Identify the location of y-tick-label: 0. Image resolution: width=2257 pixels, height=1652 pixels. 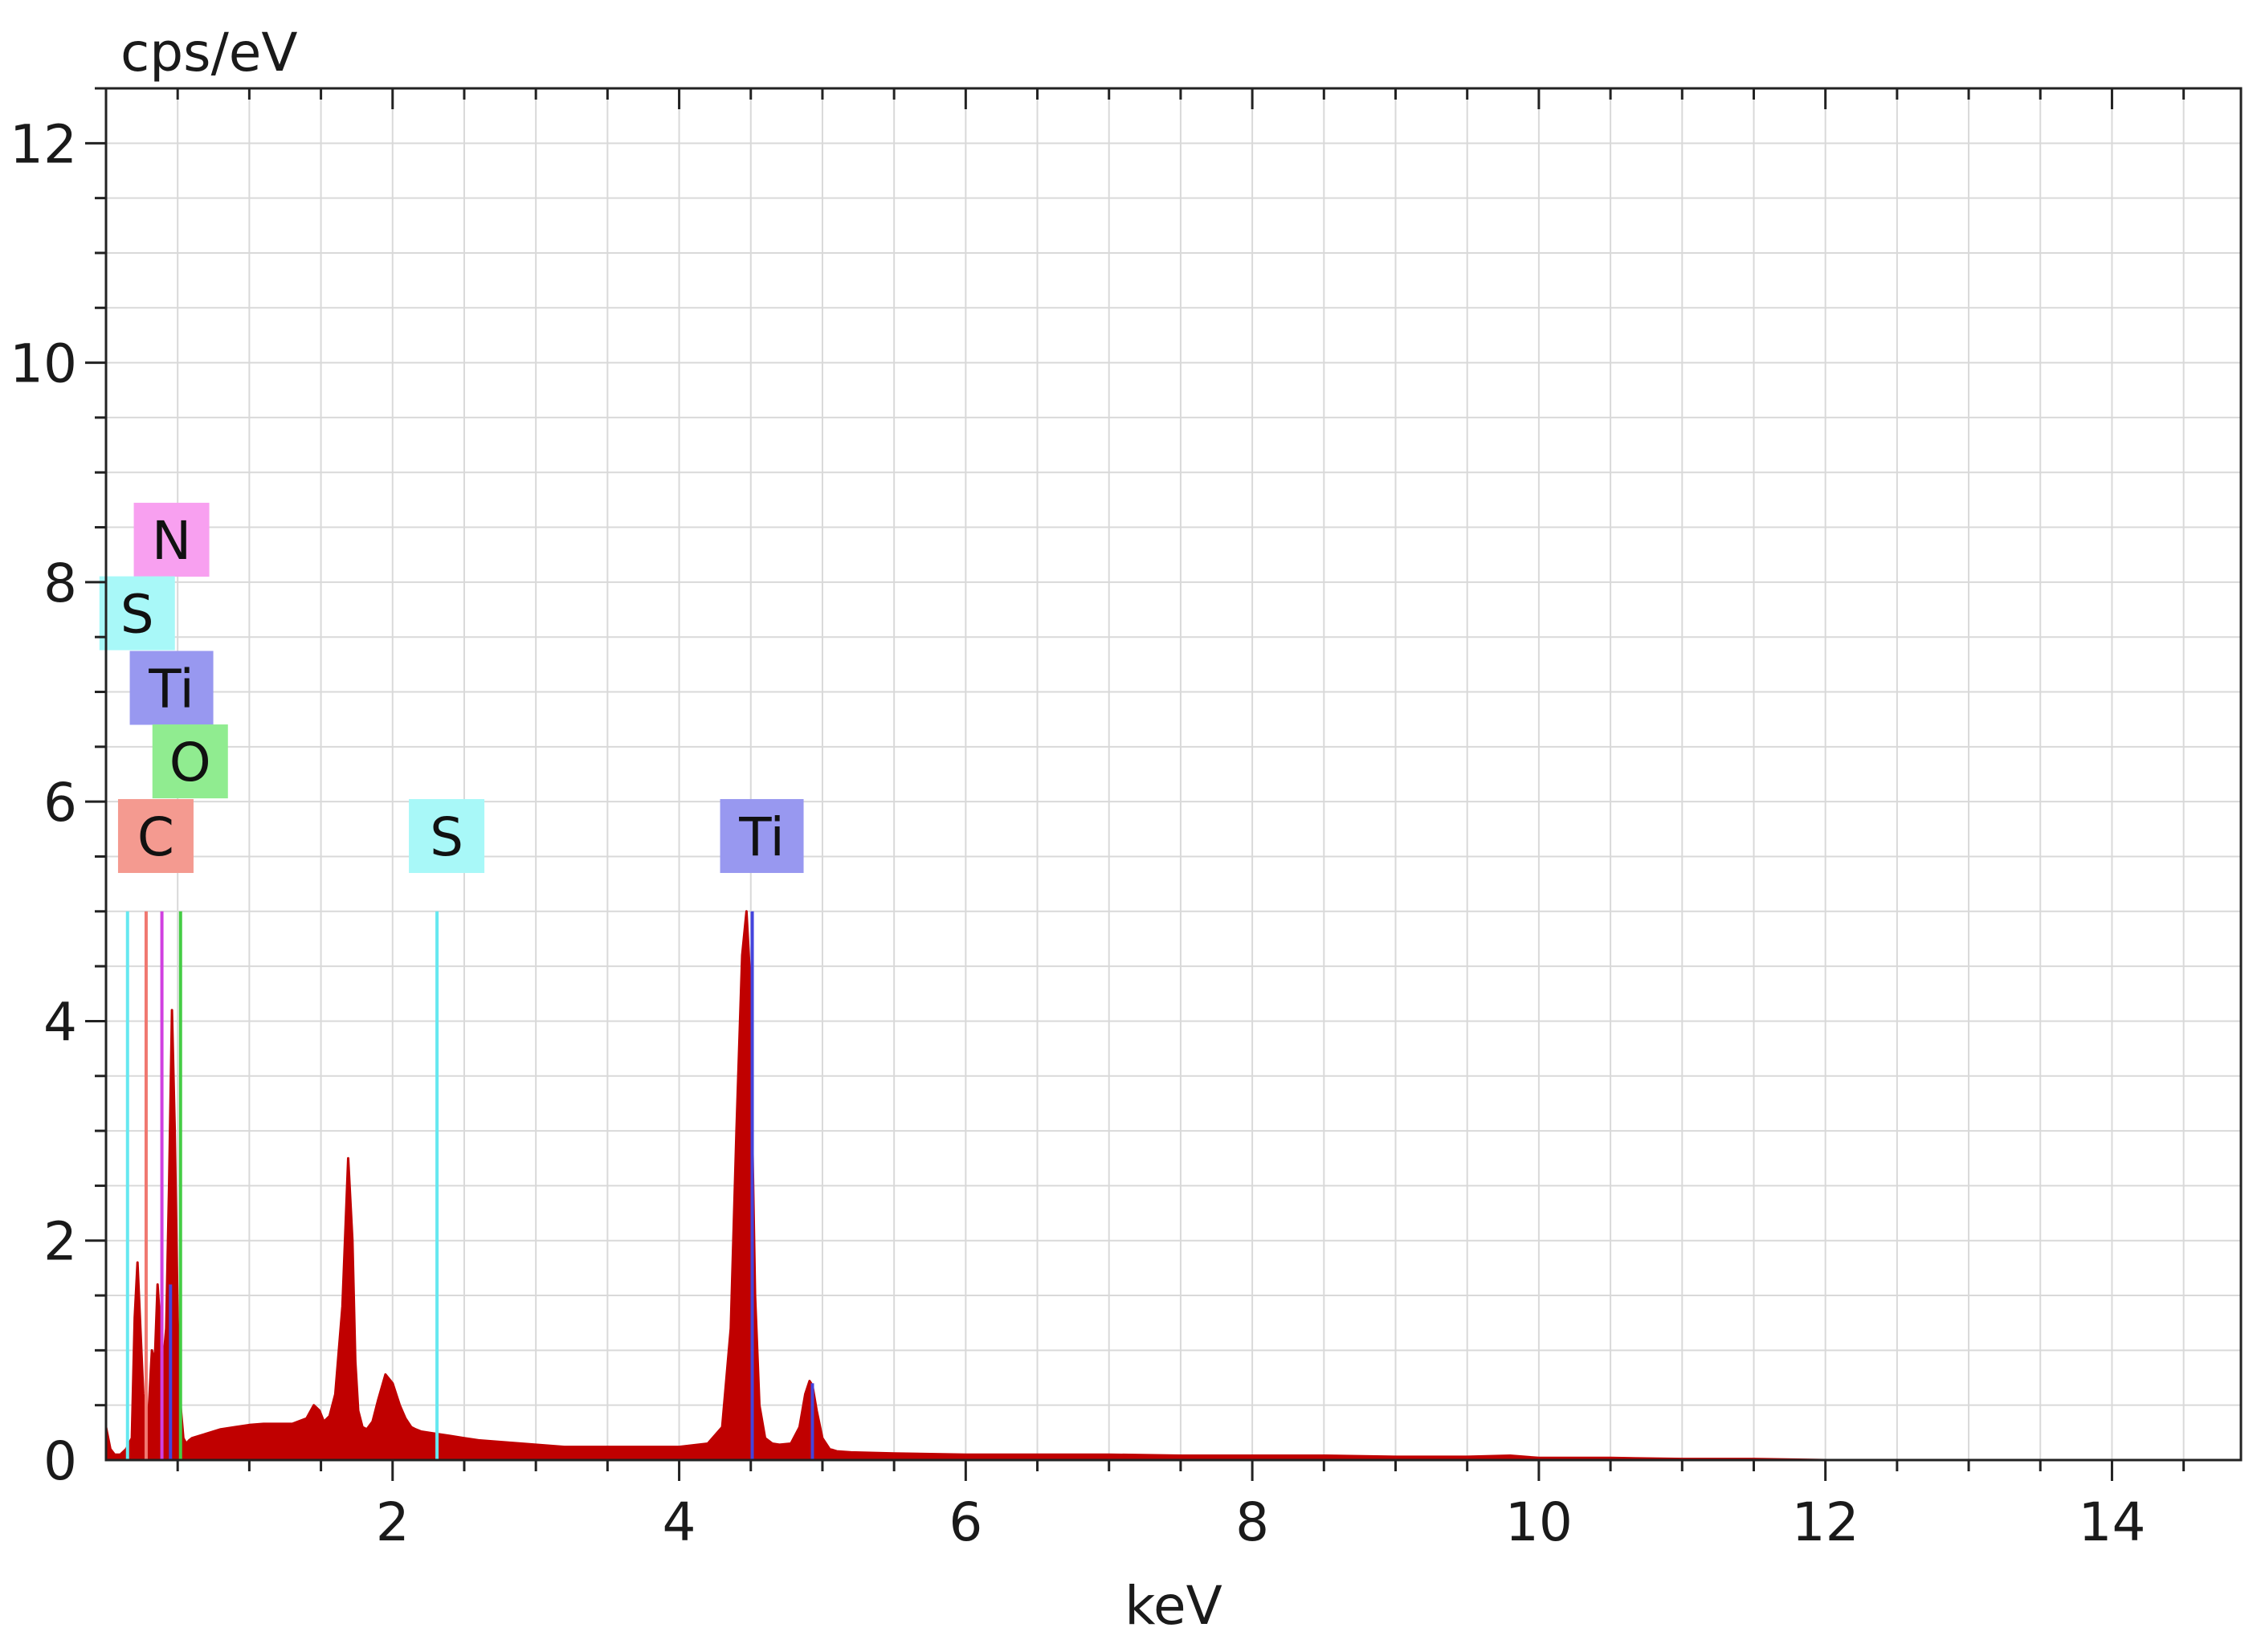
(60, 1461).